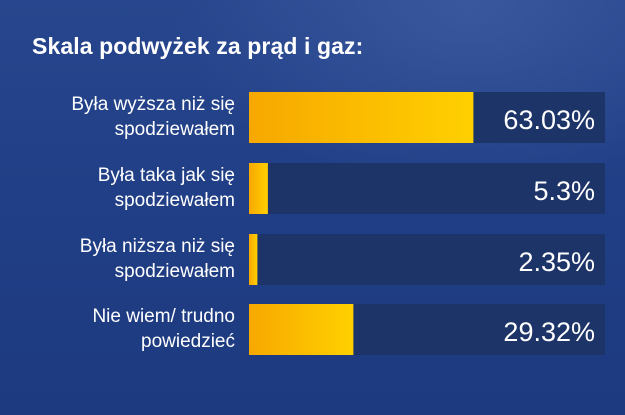 This screenshot has height=415, width=625. Describe the element at coordinates (198, 46) in the screenshot. I see `chart-title: Skala podwyżek za prąd i gaz:` at that location.